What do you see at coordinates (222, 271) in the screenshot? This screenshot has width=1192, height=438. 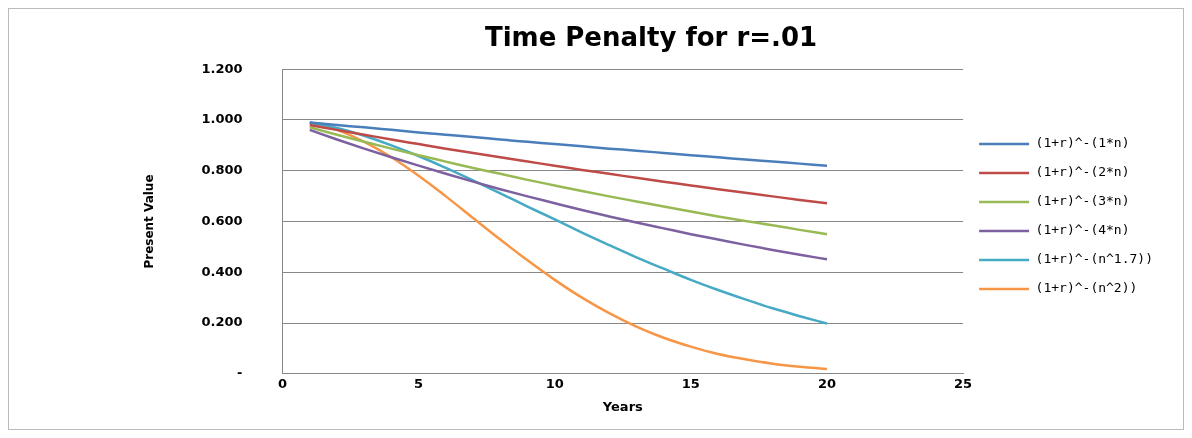 I see `y-tick-label: 0.400` at bounding box center [222, 271].